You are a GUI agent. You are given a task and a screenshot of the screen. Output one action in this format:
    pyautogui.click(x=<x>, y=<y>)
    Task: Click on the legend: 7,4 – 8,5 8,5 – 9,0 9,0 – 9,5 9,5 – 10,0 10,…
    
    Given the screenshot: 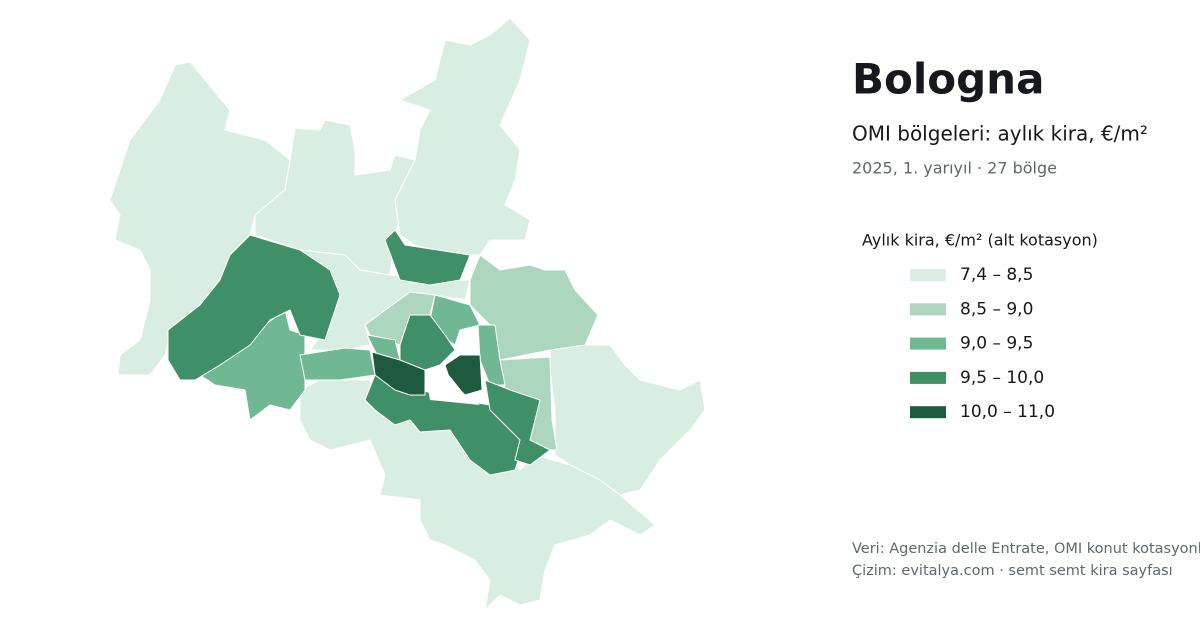 What is the action you would take?
    pyautogui.click(x=982, y=343)
    